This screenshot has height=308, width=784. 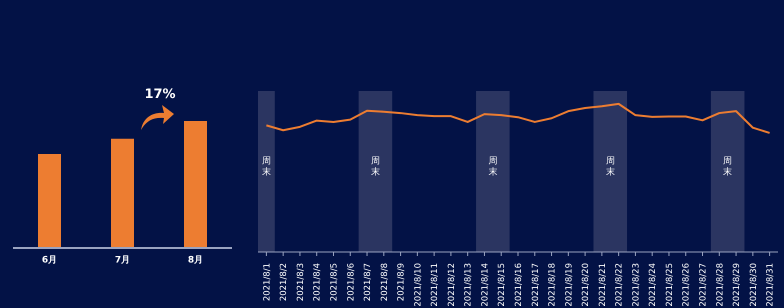 I want to click on x-tick-label: 2021/8/19, so click(x=569, y=285).